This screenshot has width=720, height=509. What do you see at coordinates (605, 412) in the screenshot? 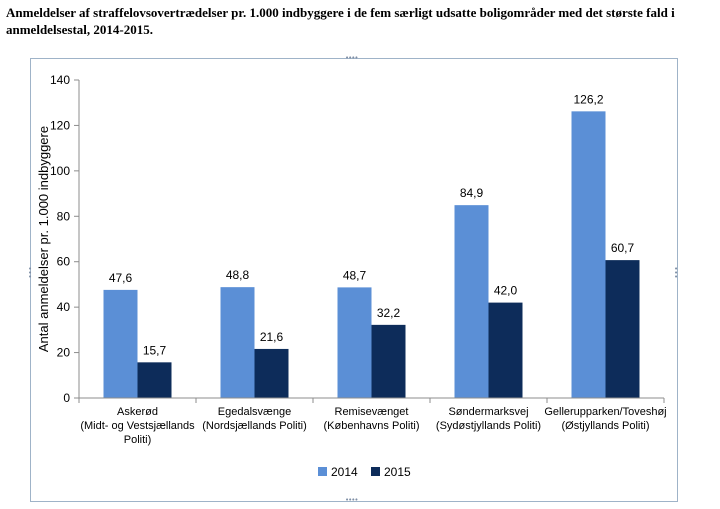
I see `x-category-label: Gellerupparken/Toveshøj` at bounding box center [605, 412].